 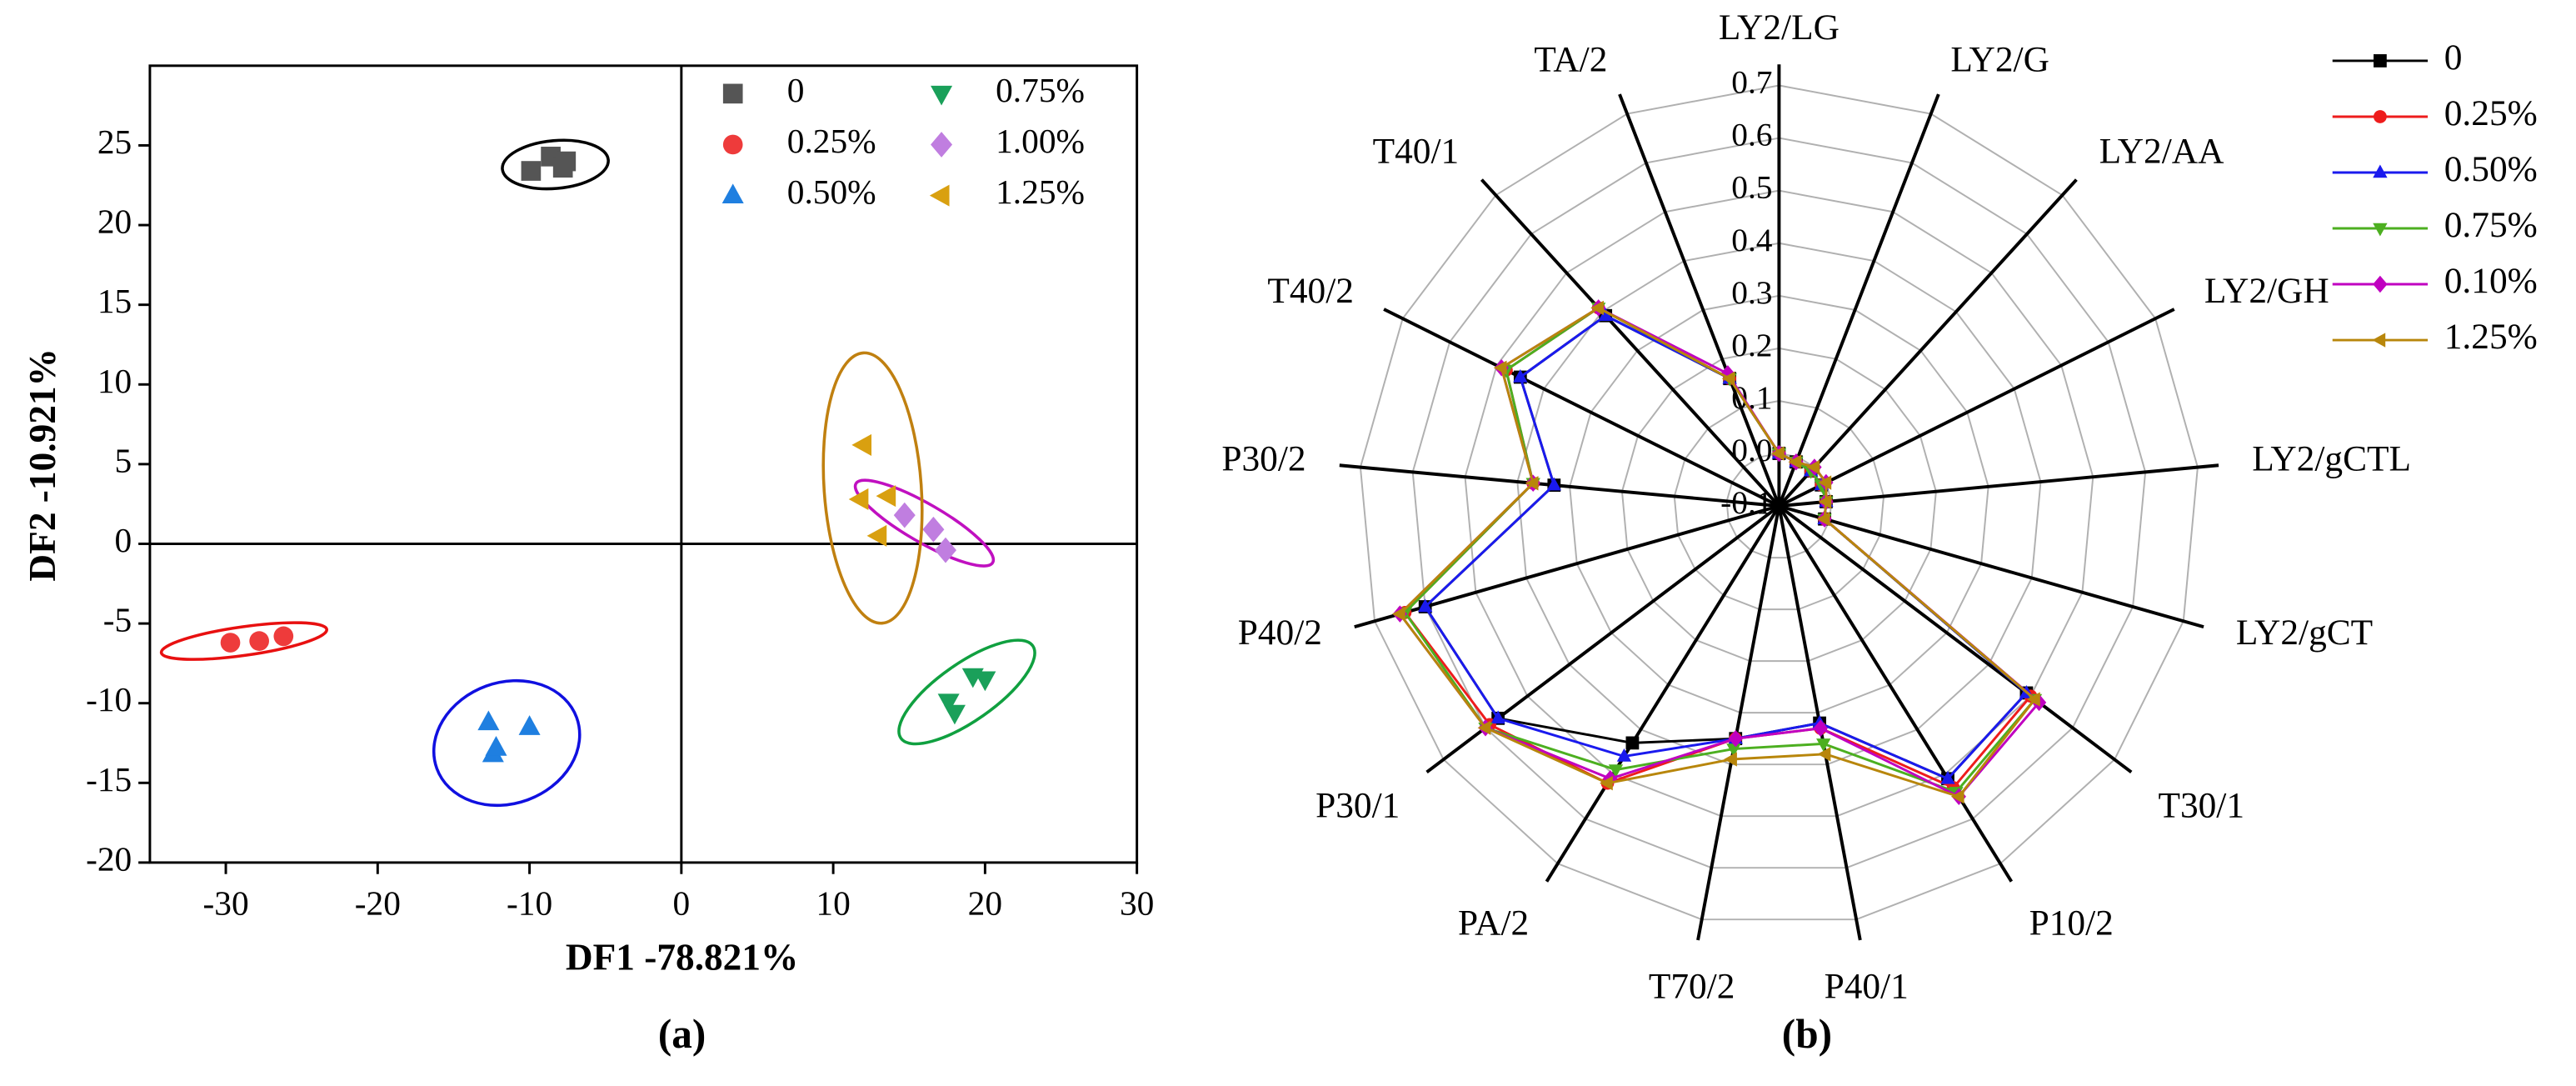 I want to click on caption: (b), so click(x=1807, y=1034).